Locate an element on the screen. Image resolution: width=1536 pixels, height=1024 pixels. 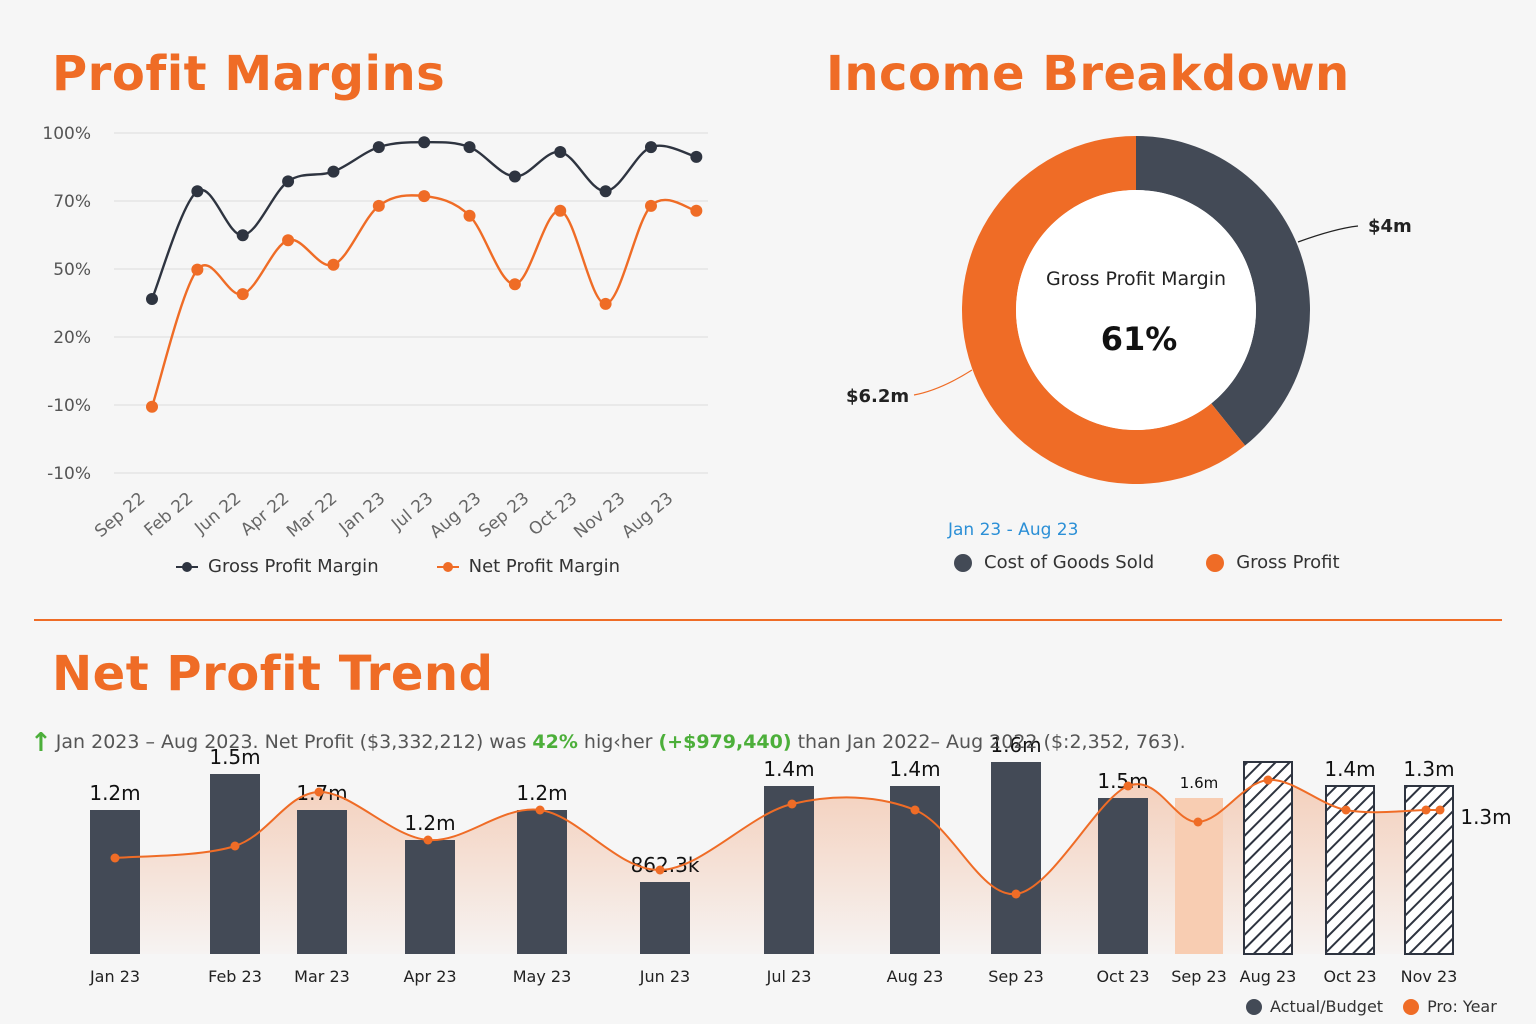
y-tick-label: 70% is located at coordinates (72, 202).